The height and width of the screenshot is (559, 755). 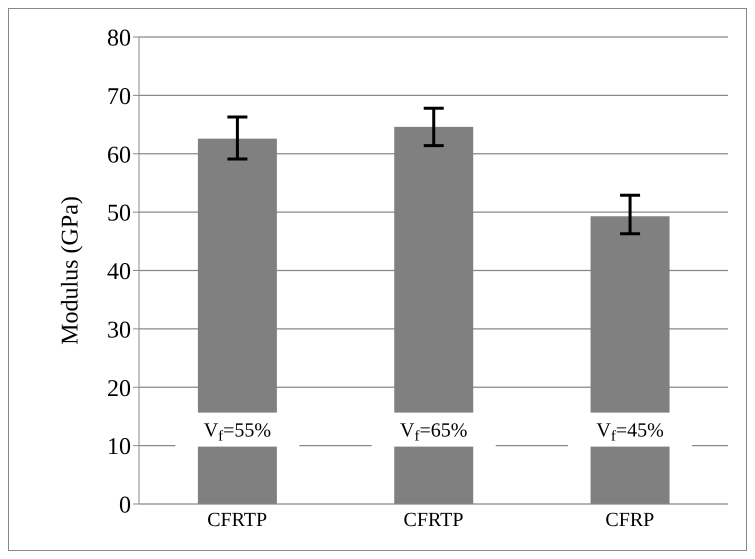 I want to click on y-tick-label: 10, so click(x=119, y=447).